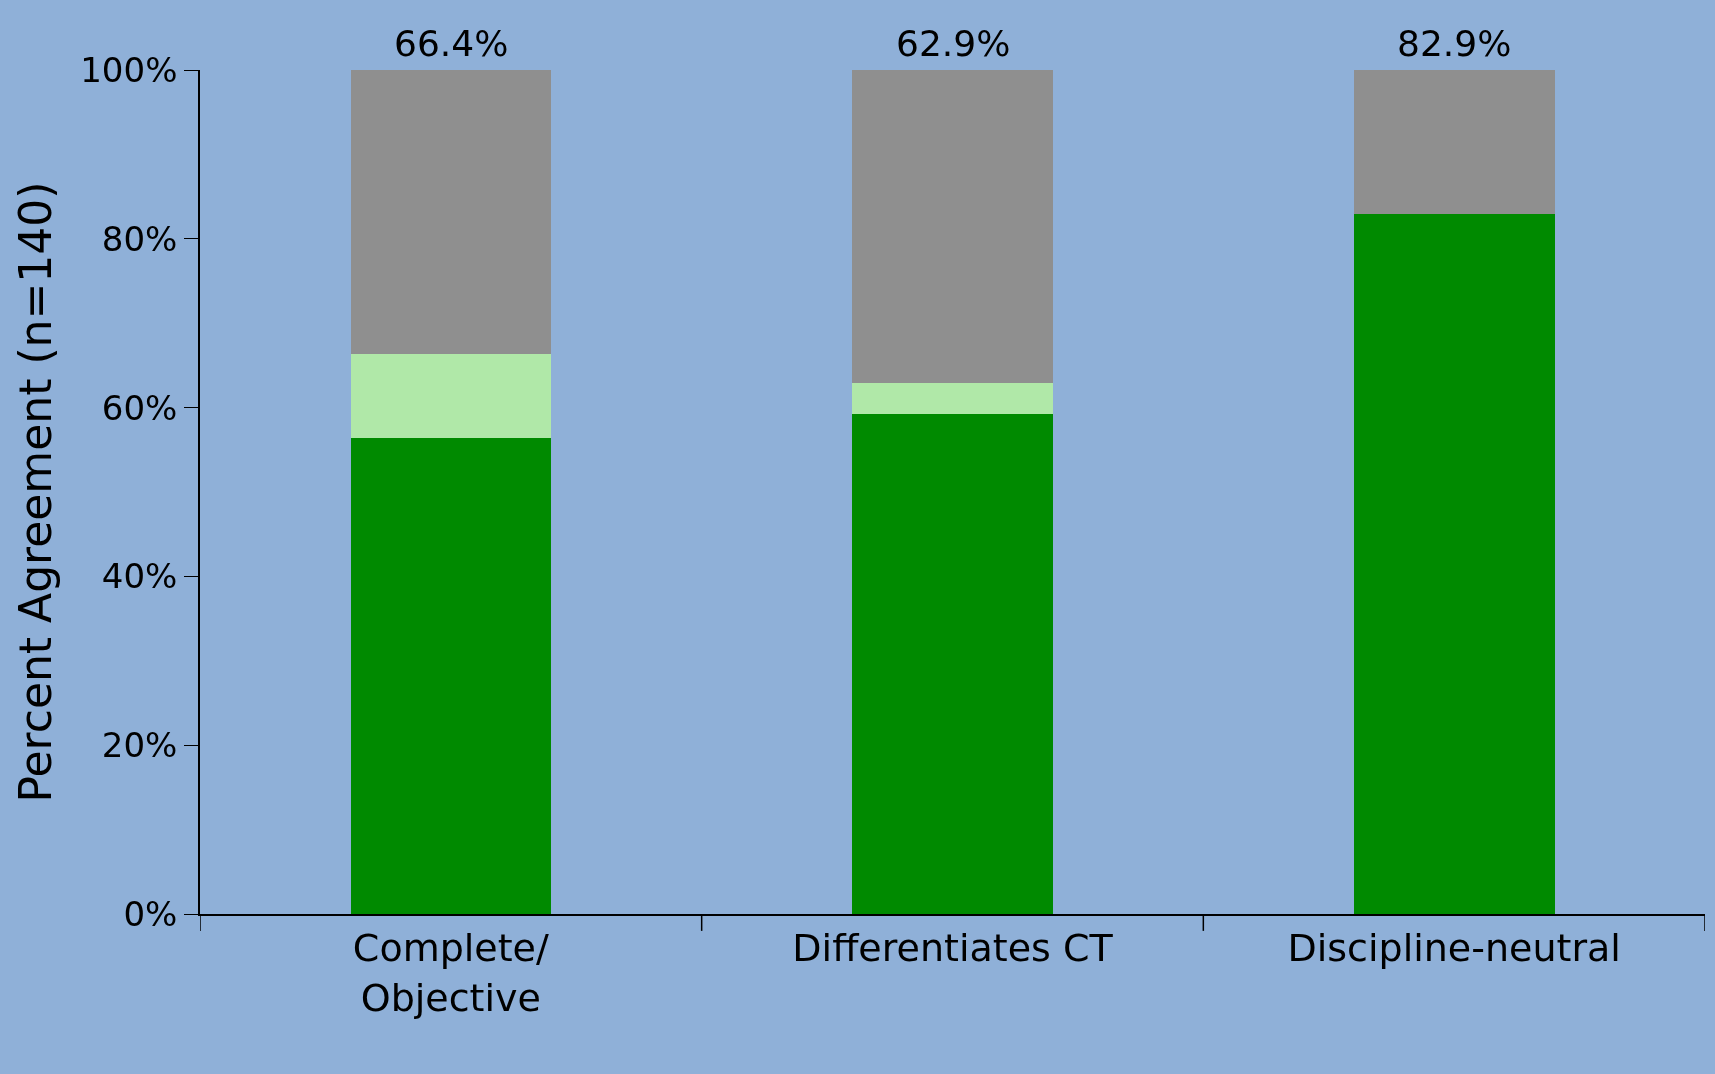 The width and height of the screenshot is (1715, 1074). Describe the element at coordinates (450, 973) in the screenshot. I see `x-tick-label: Complete/ Objective` at that location.